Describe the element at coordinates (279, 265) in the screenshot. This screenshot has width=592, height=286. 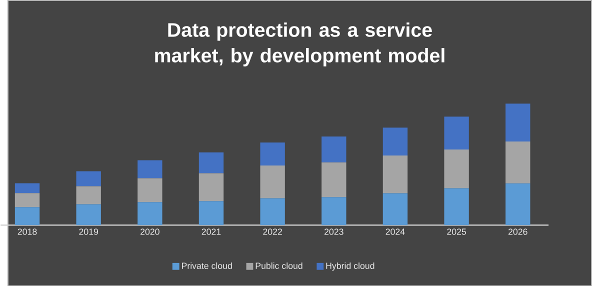
I see `legend-label: Public cloud` at that location.